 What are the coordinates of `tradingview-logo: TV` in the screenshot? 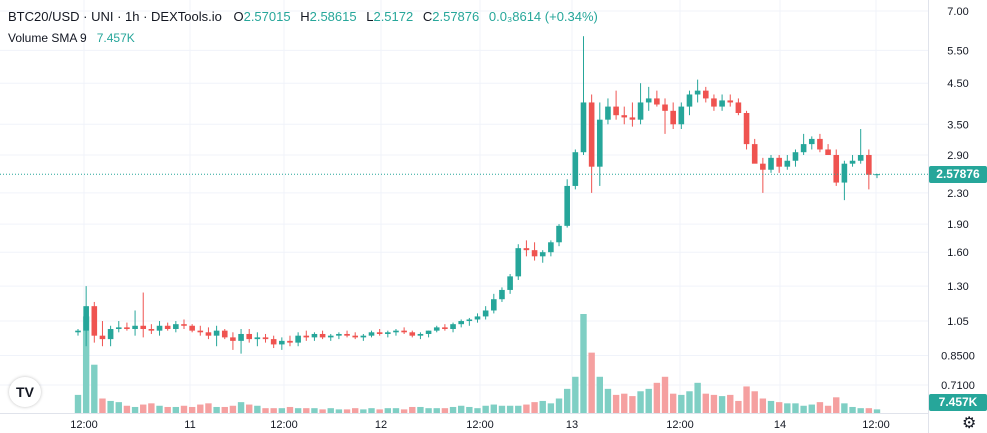 It's located at (25, 392).